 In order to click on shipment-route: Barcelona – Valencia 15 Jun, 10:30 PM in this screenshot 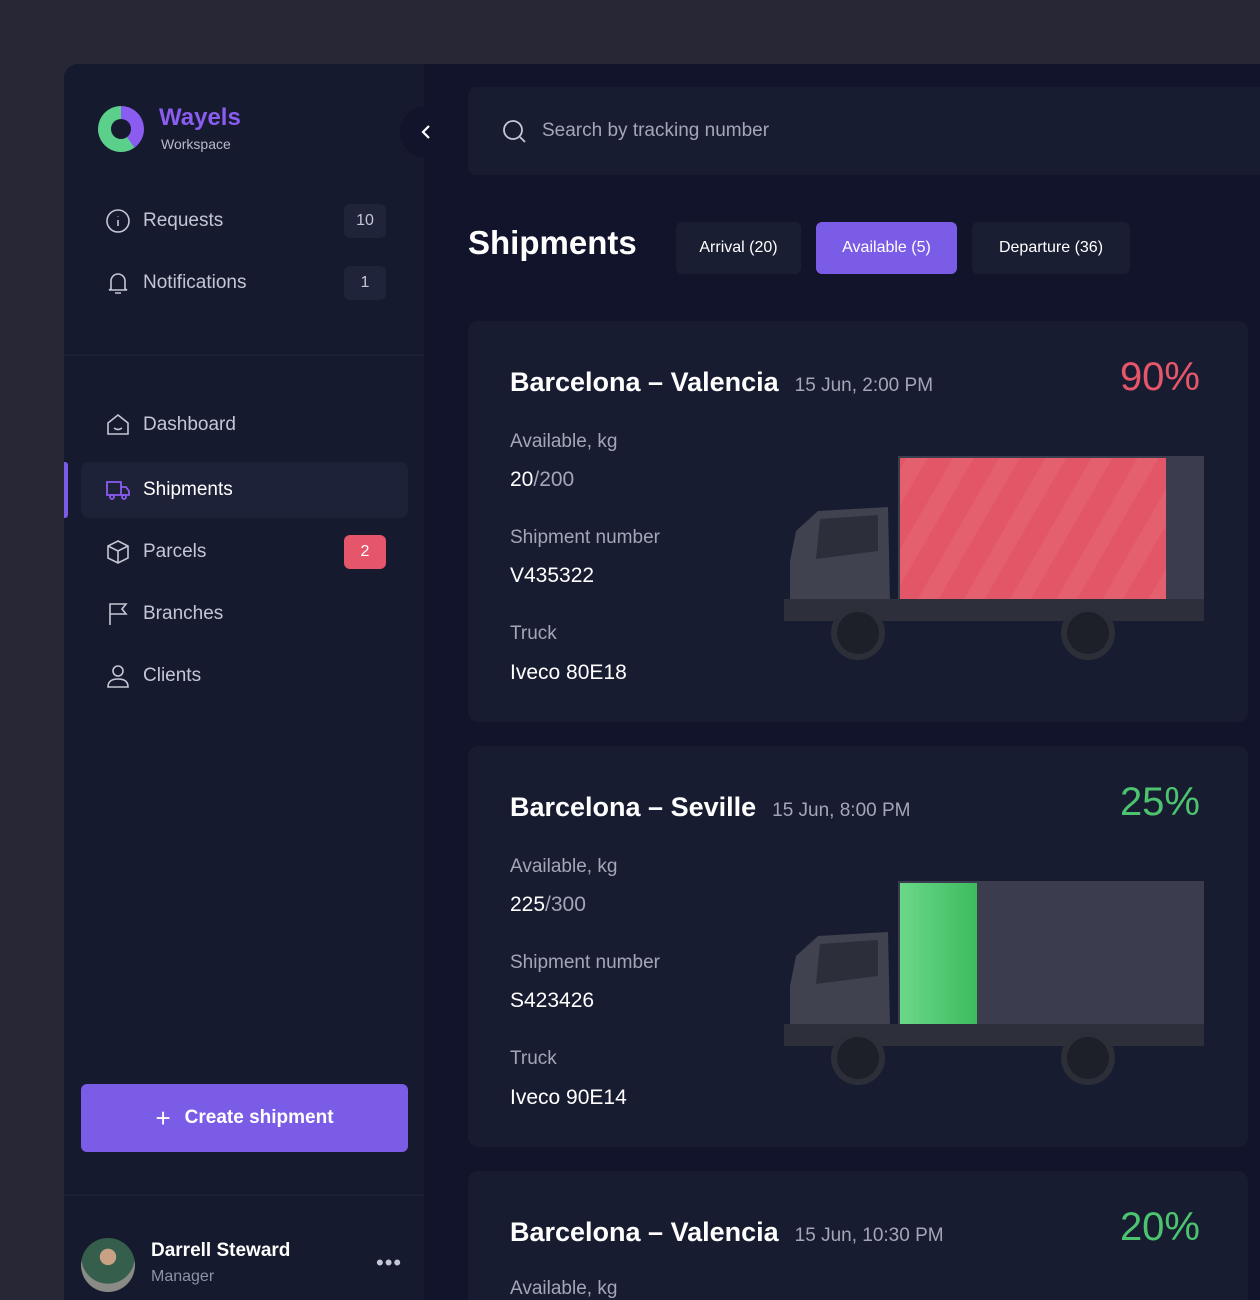, I will do `click(727, 1232)`.